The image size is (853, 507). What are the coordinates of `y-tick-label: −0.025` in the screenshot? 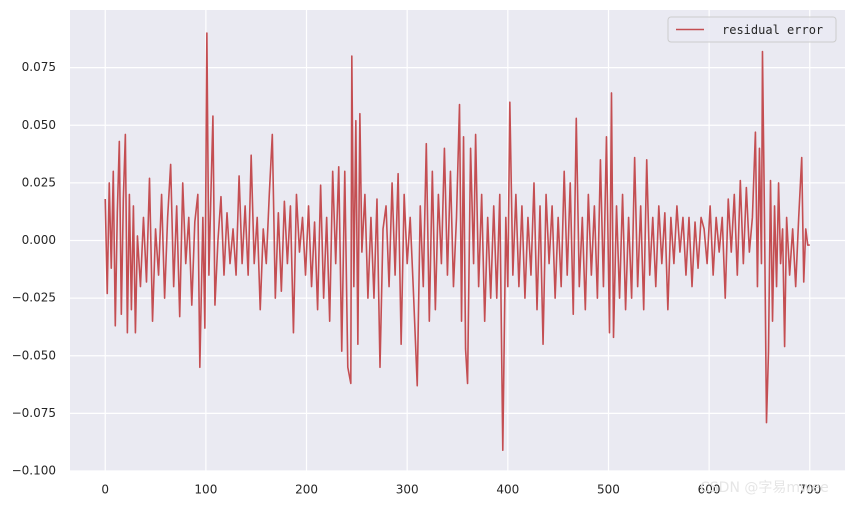 It's located at (34, 298).